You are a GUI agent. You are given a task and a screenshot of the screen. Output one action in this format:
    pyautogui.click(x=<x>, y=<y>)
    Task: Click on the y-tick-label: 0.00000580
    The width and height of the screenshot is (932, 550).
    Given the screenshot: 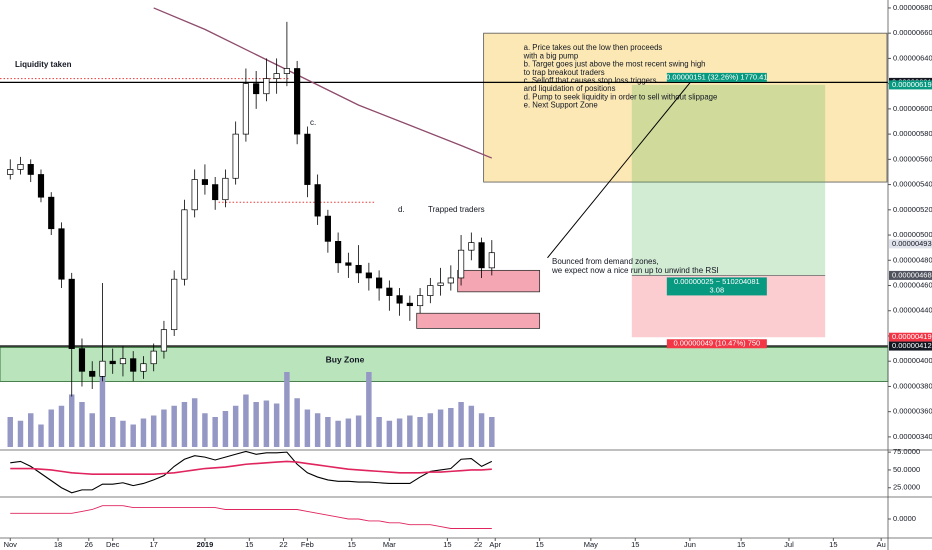 What is the action you would take?
    pyautogui.click(x=912, y=133)
    